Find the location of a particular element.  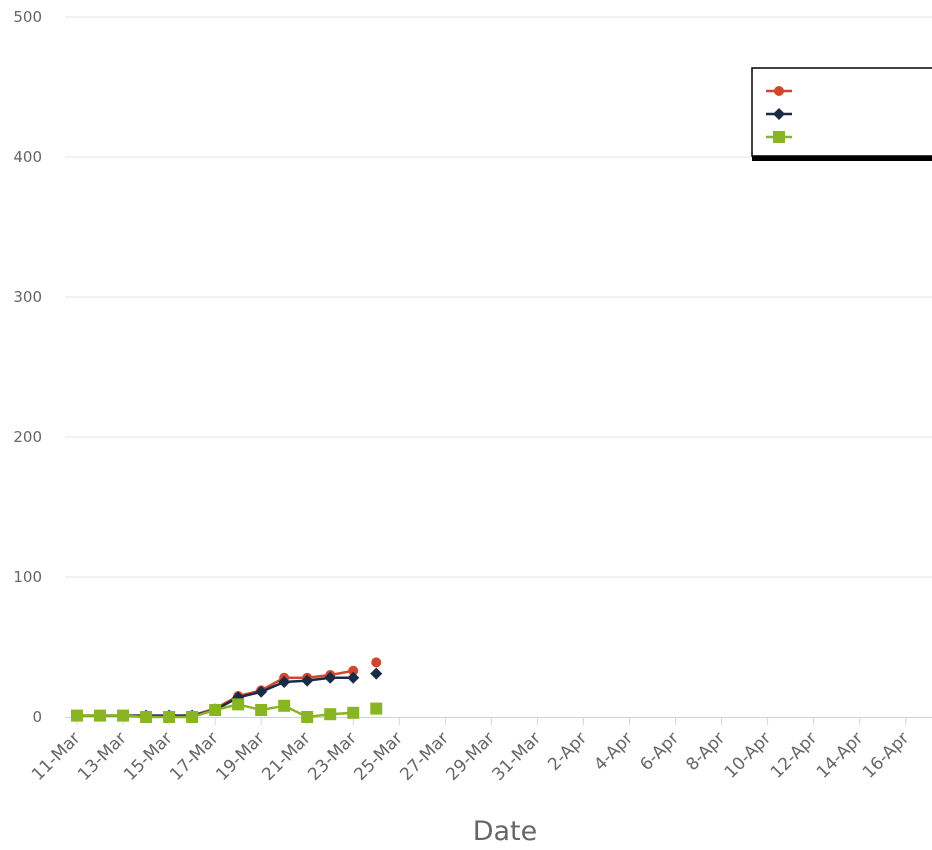

x-tick-label: 6-Apr is located at coordinates (659, 751).